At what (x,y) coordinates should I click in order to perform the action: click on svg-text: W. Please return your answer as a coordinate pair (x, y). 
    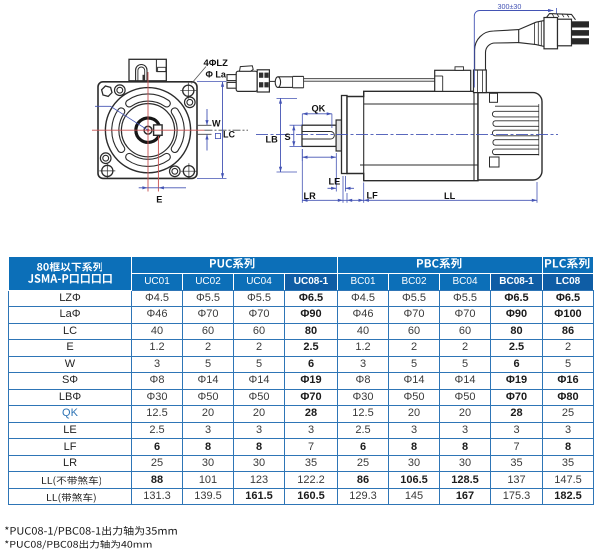
    Looking at the image, I should click on (216, 124).